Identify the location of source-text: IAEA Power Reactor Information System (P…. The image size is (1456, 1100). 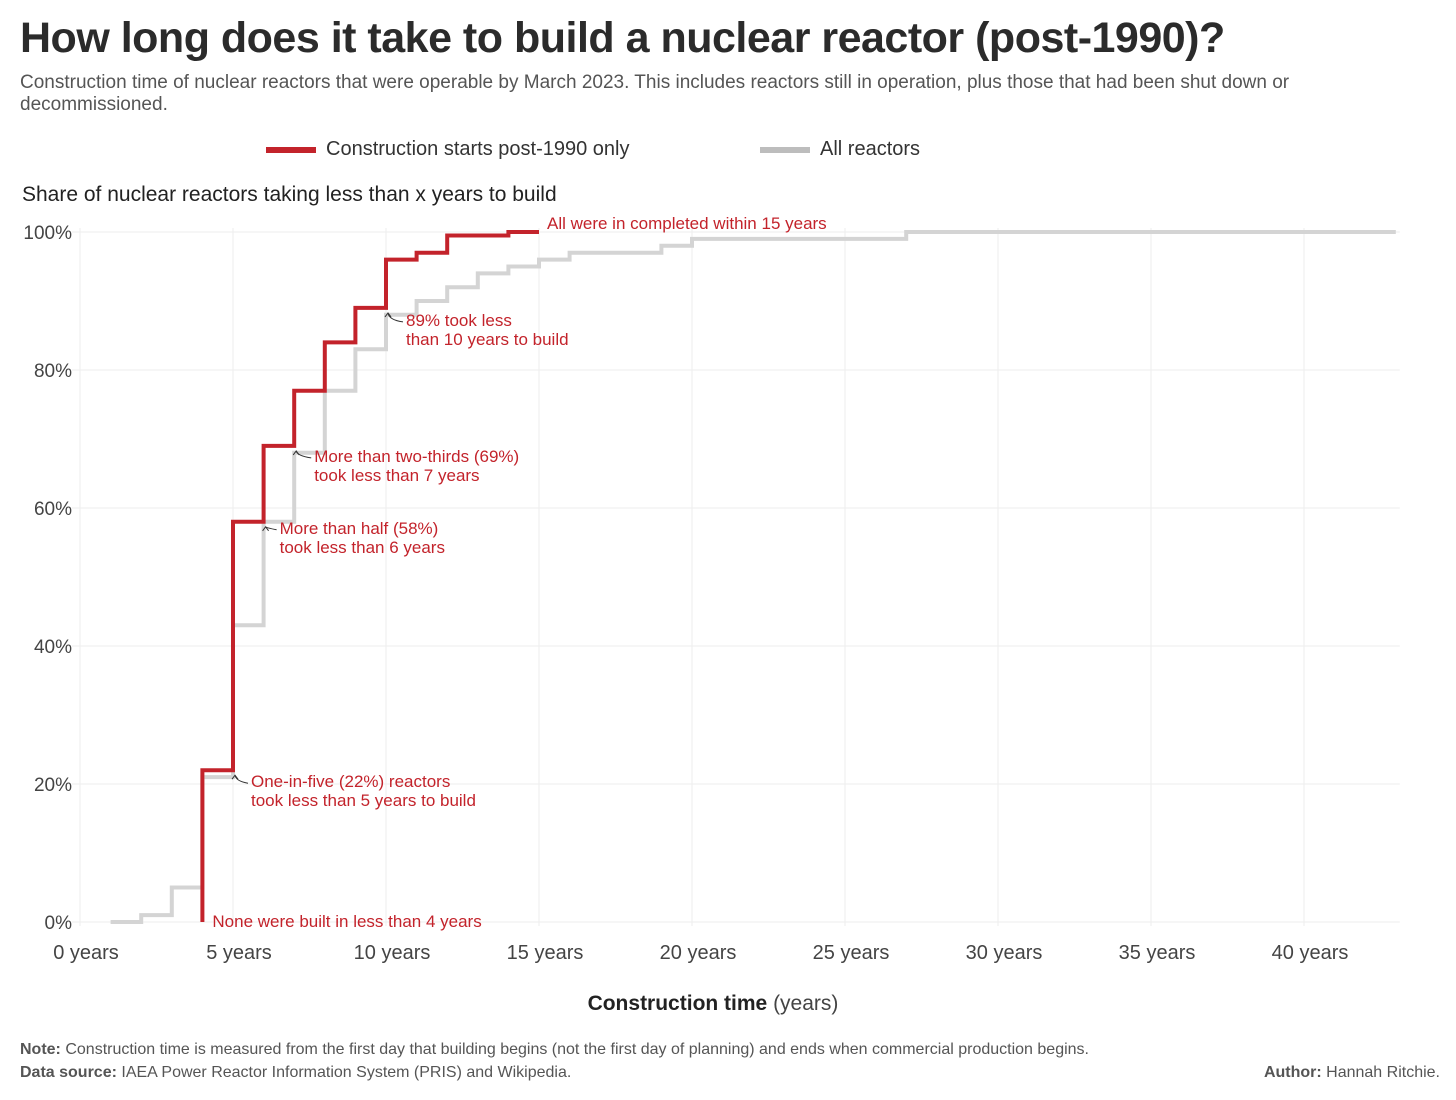
(344, 1072).